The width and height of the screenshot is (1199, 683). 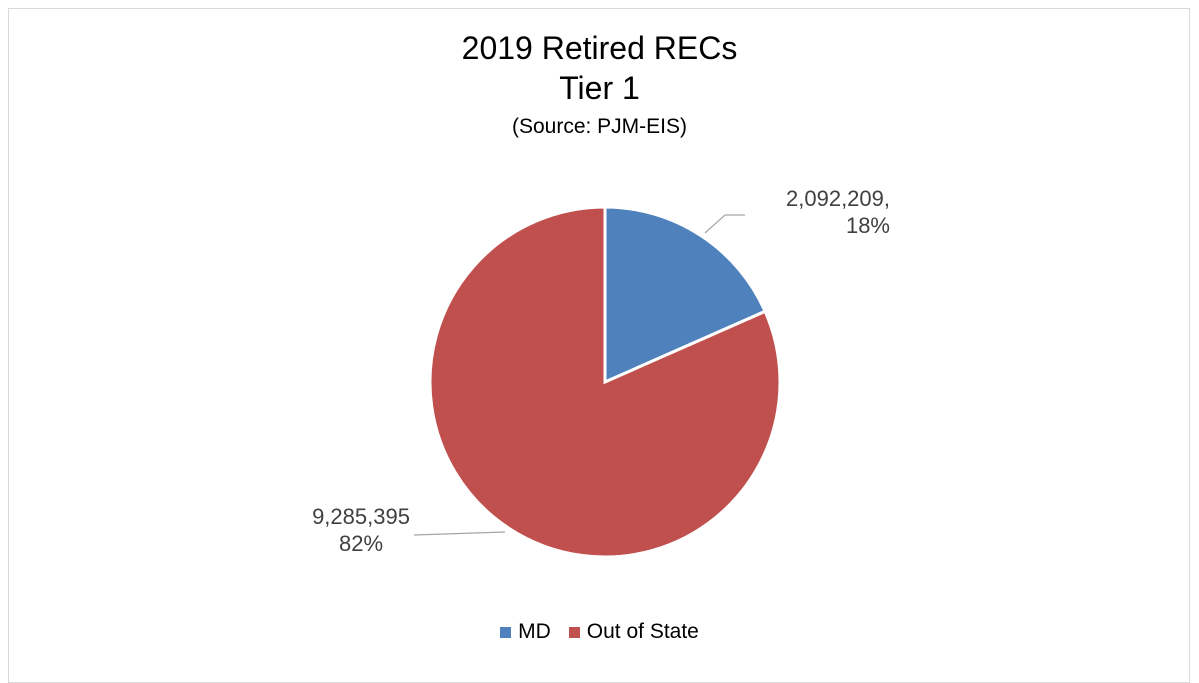 I want to click on legend-label-out-of-state: Out of State, so click(x=642, y=631).